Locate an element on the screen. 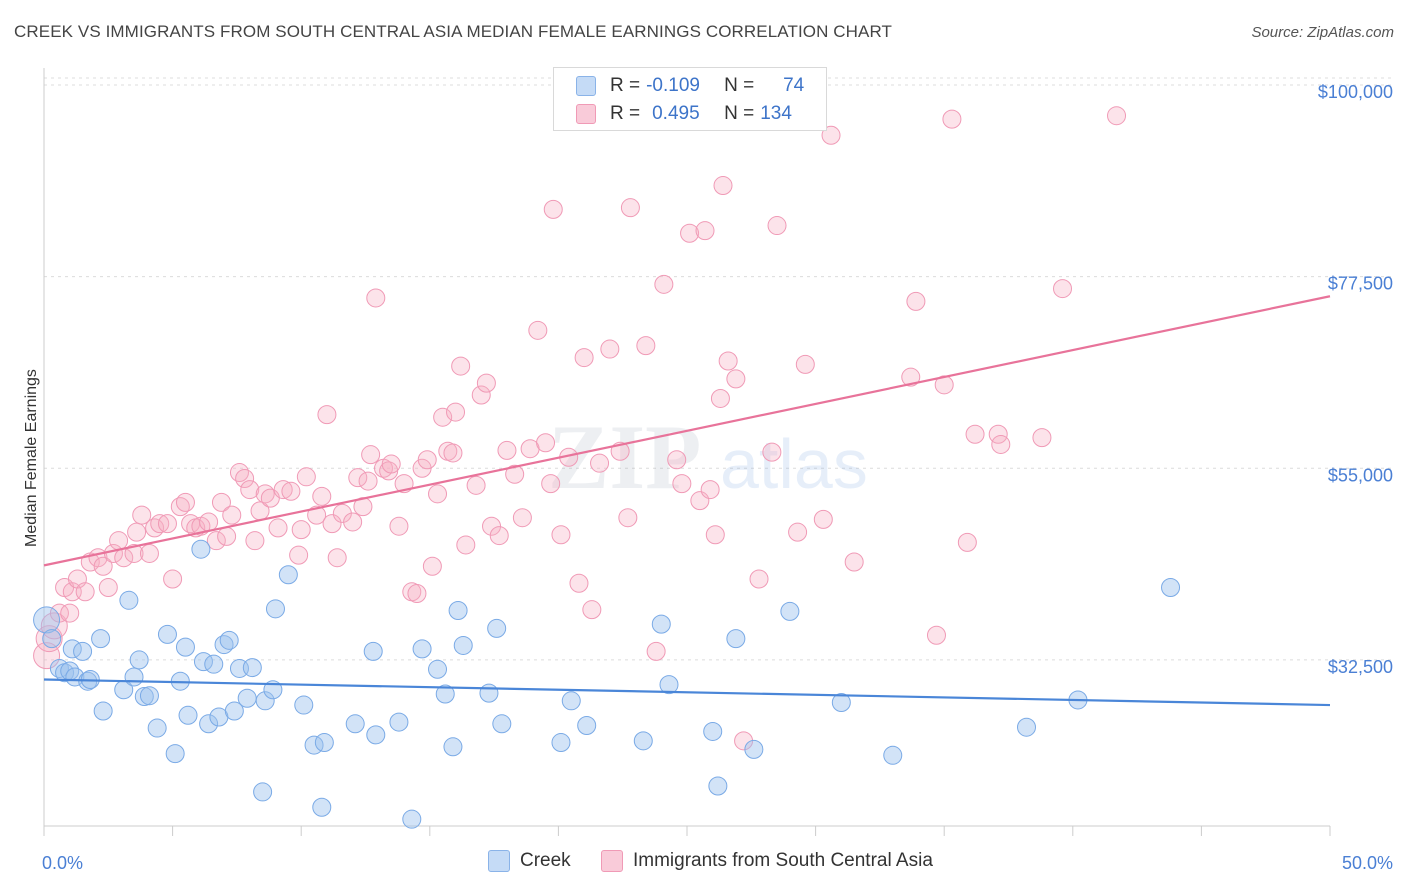  legend-swatch-creek is located at coordinates (586, 86).